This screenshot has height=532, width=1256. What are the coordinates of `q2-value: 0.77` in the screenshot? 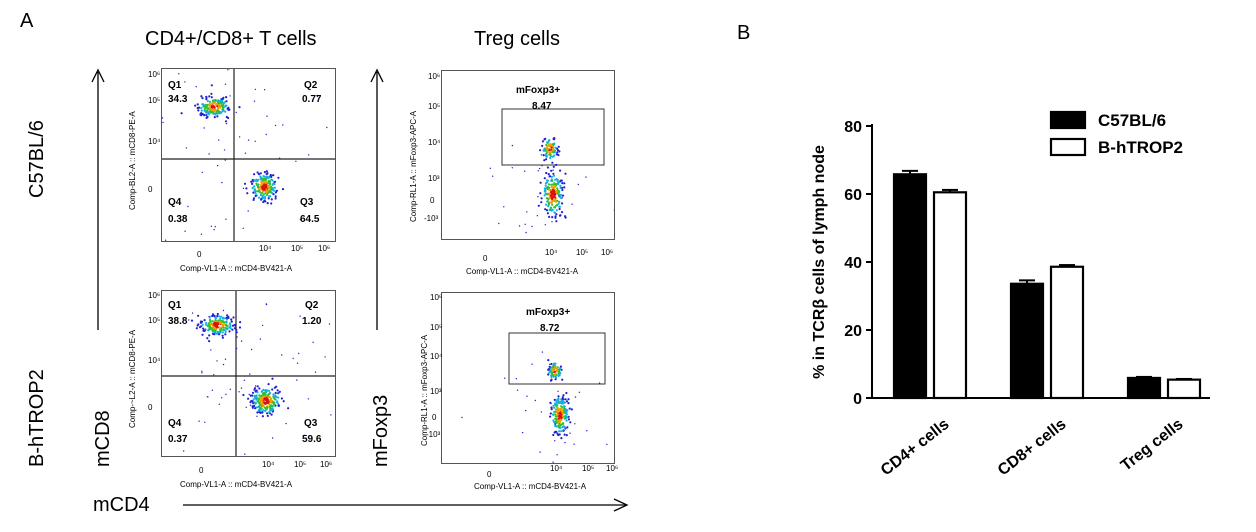 It's located at (312, 99).